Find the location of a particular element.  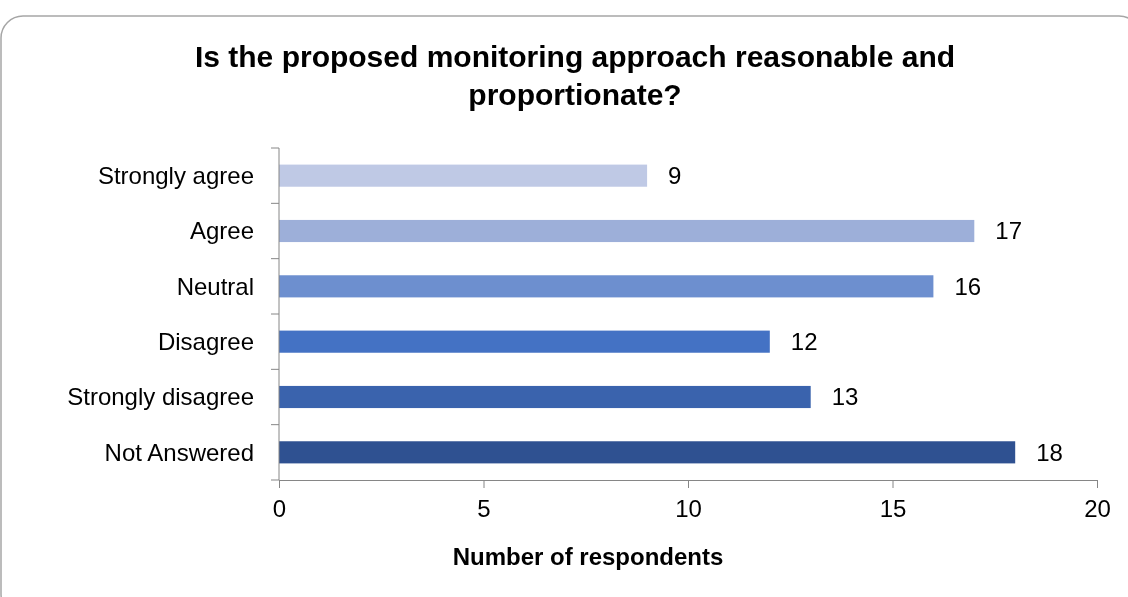

y-tick-label: Strongly disagree is located at coordinates (160, 397).